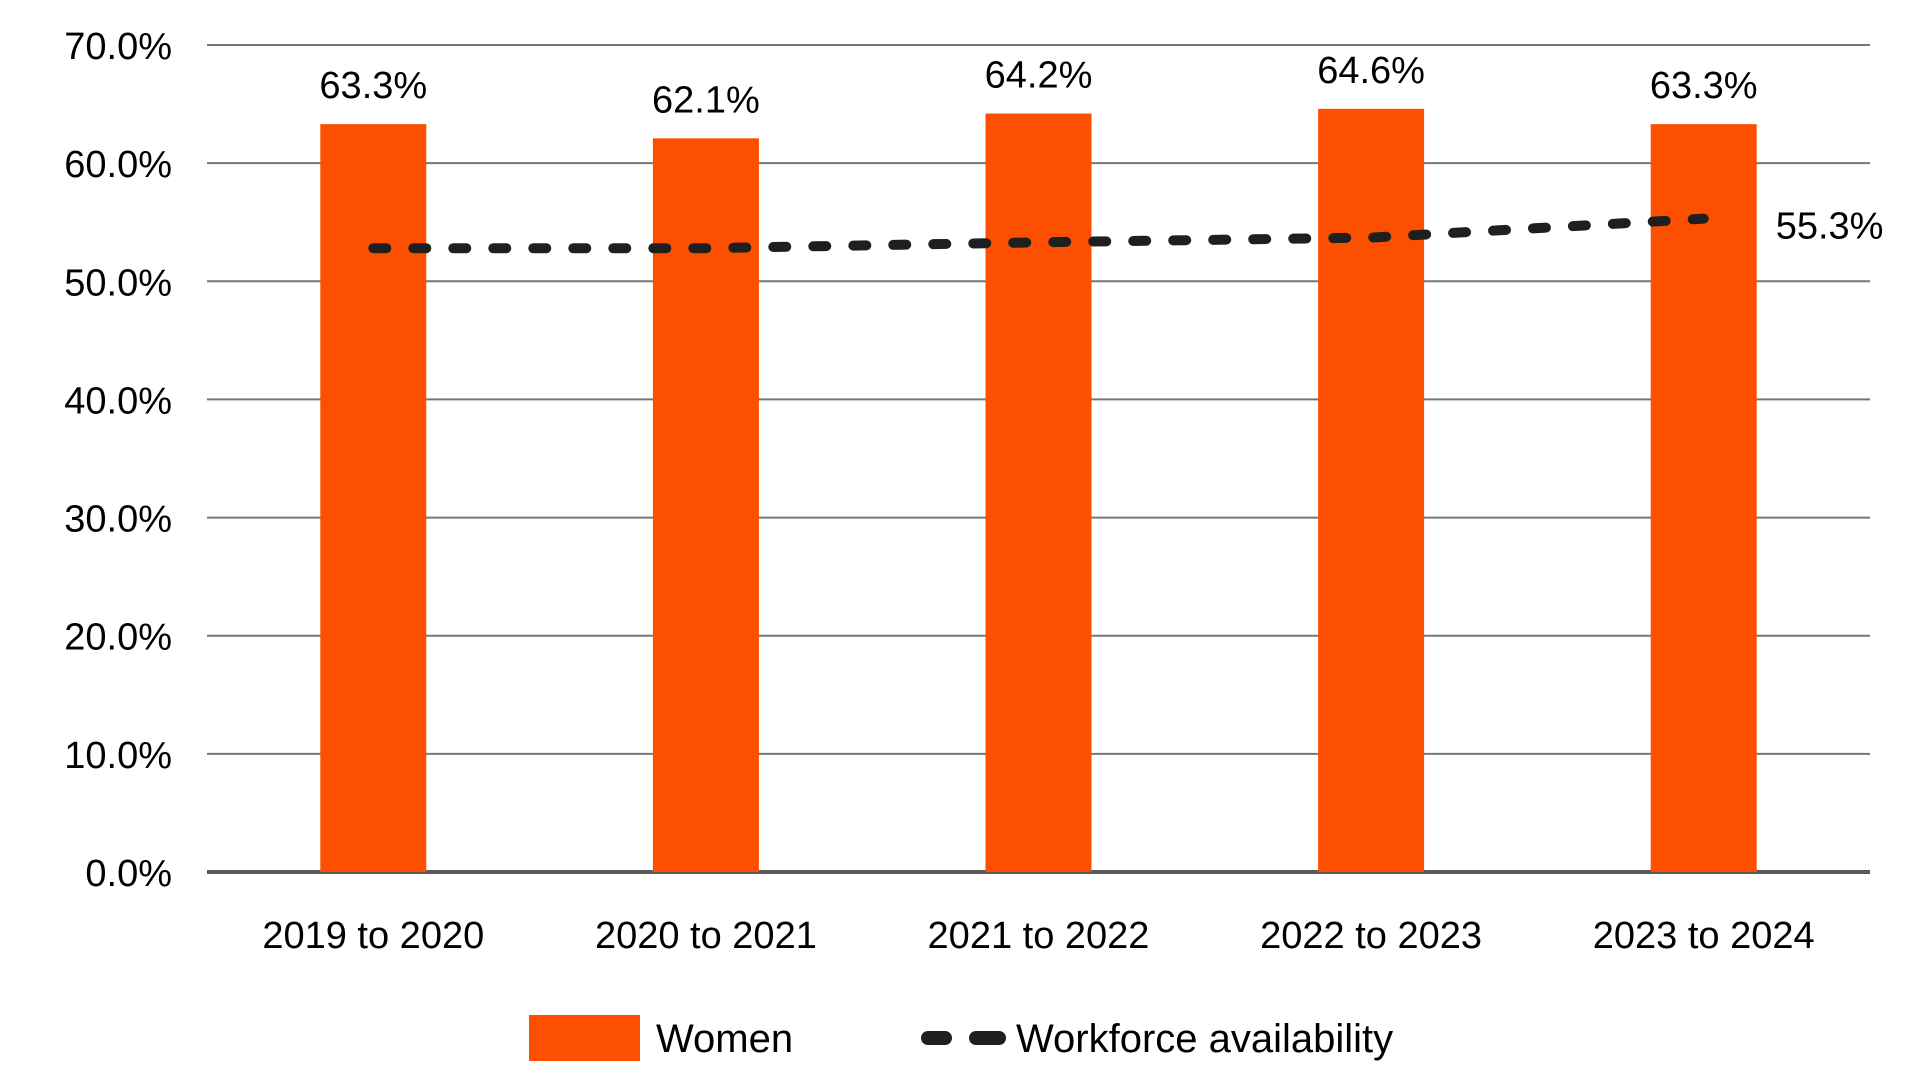  Describe the element at coordinates (1704, 936) in the screenshot. I see `x-category-label: 2023 to 2024` at that location.